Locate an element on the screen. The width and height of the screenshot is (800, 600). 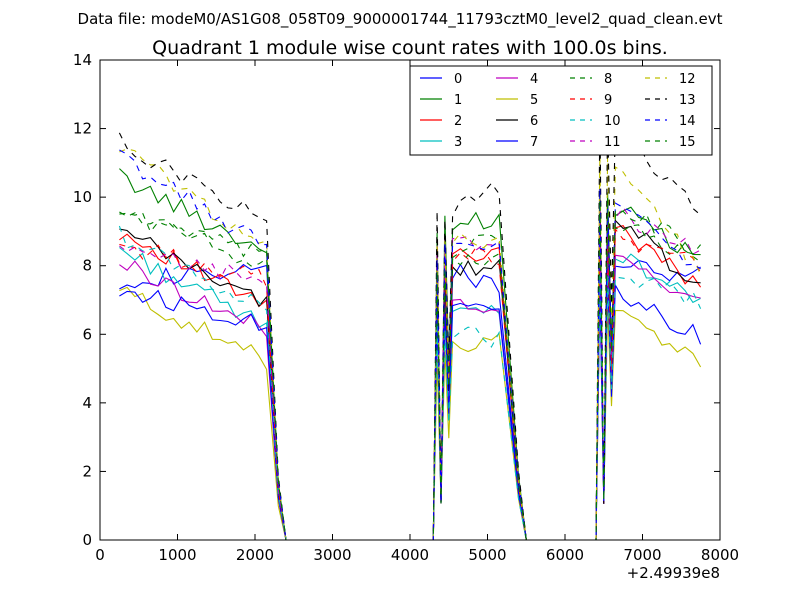
legend-label-1: 1 is located at coordinates (458, 100).